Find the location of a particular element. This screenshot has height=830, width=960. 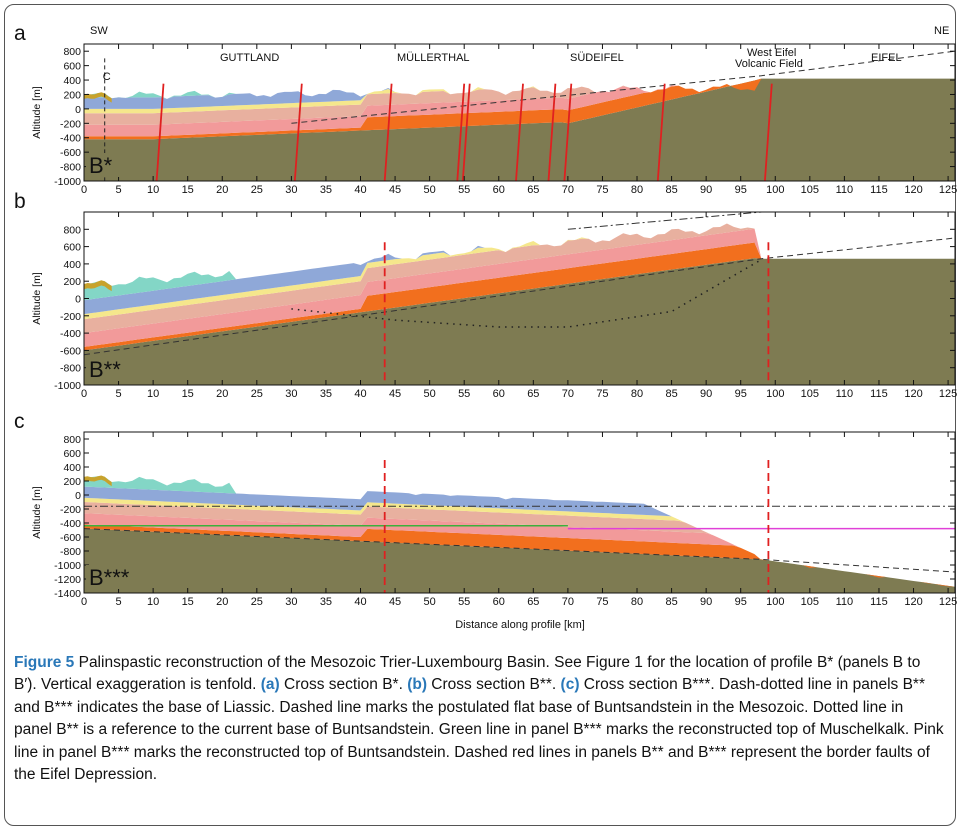

y-axis-label: Altitude [m] is located at coordinates (37, 298).